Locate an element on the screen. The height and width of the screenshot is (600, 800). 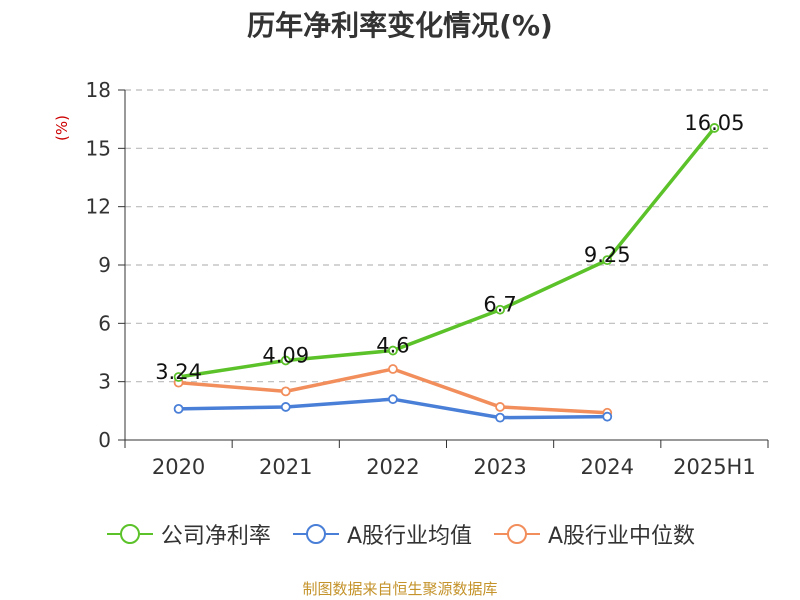
y-tick-label: 3 is located at coordinates (104, 382).